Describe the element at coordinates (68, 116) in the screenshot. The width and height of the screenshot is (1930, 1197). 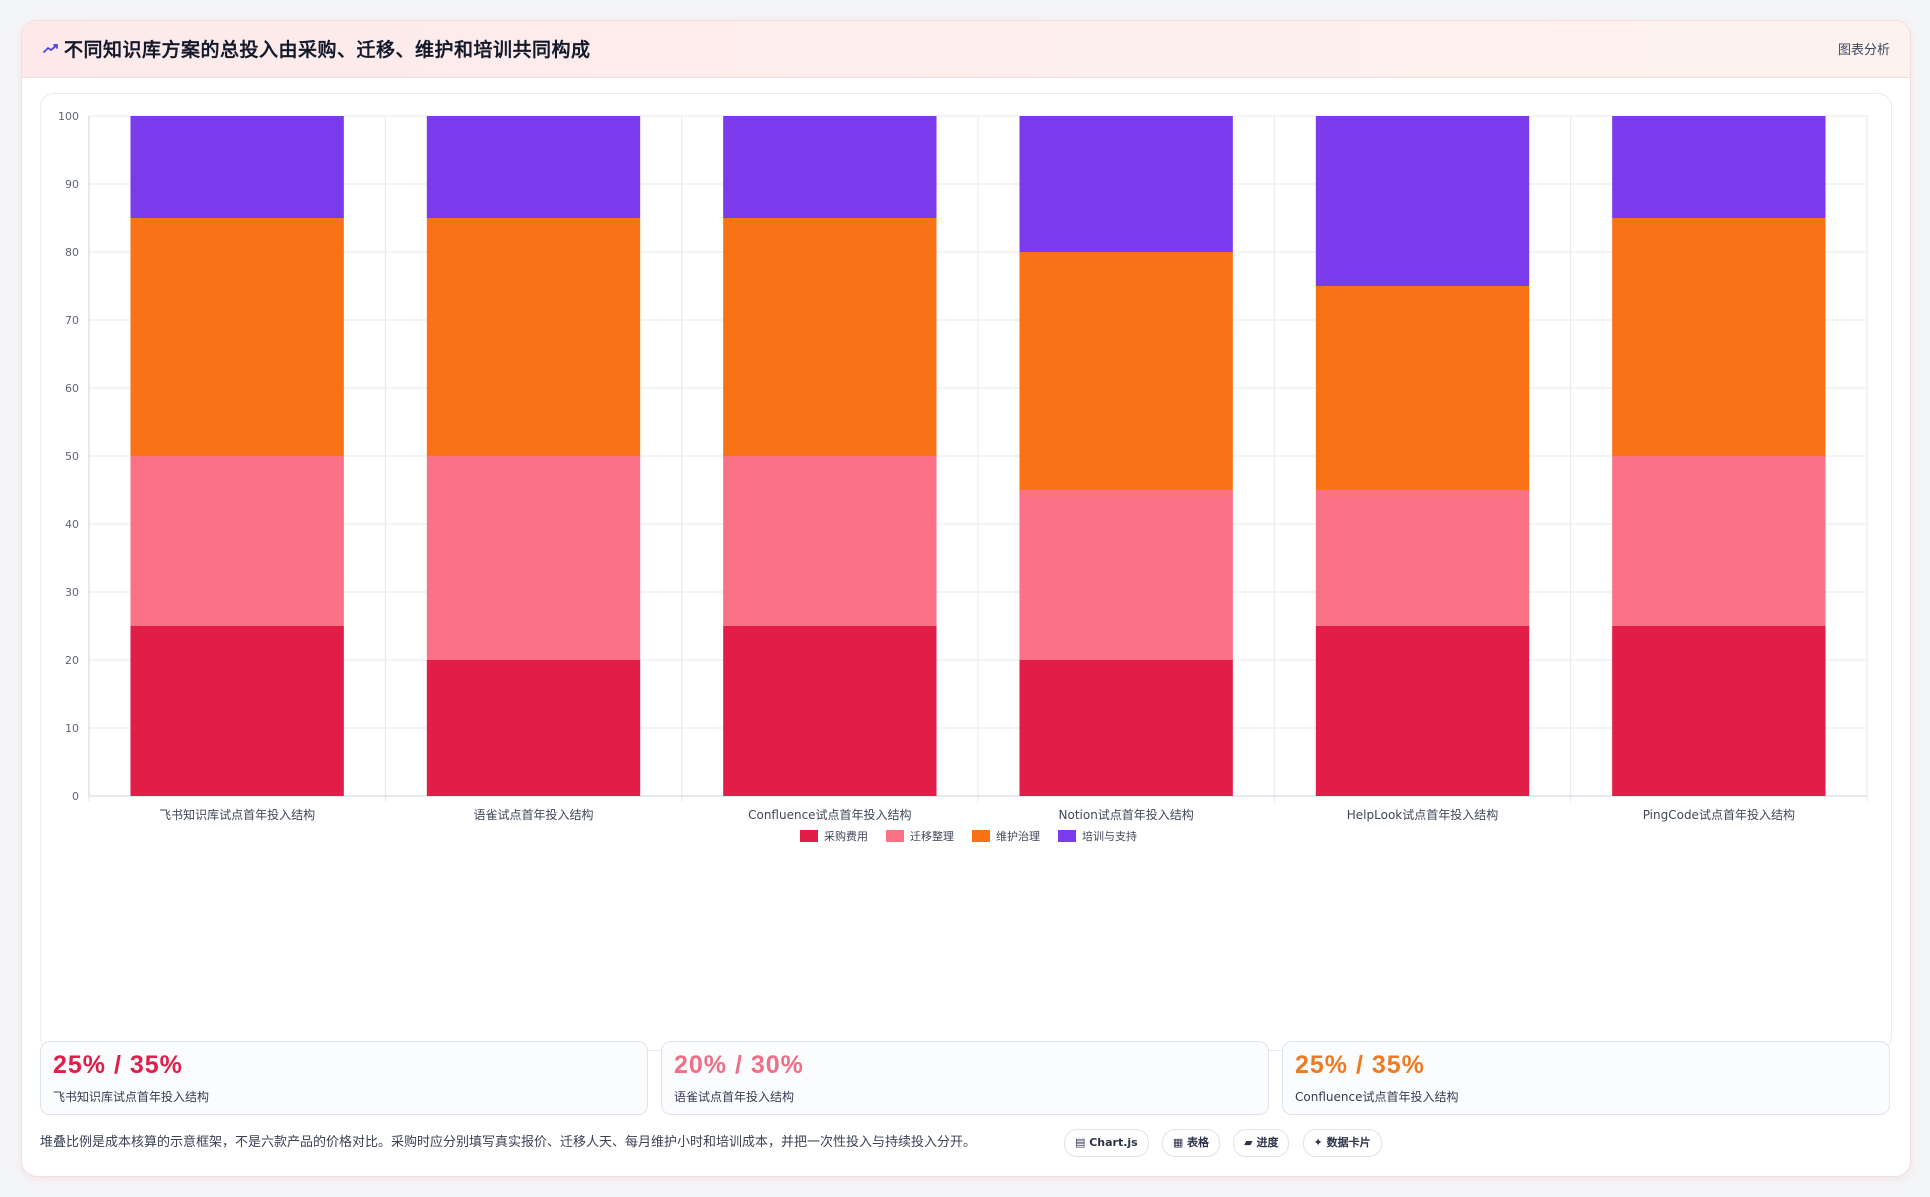
I see `y-tick-label: 100` at that location.